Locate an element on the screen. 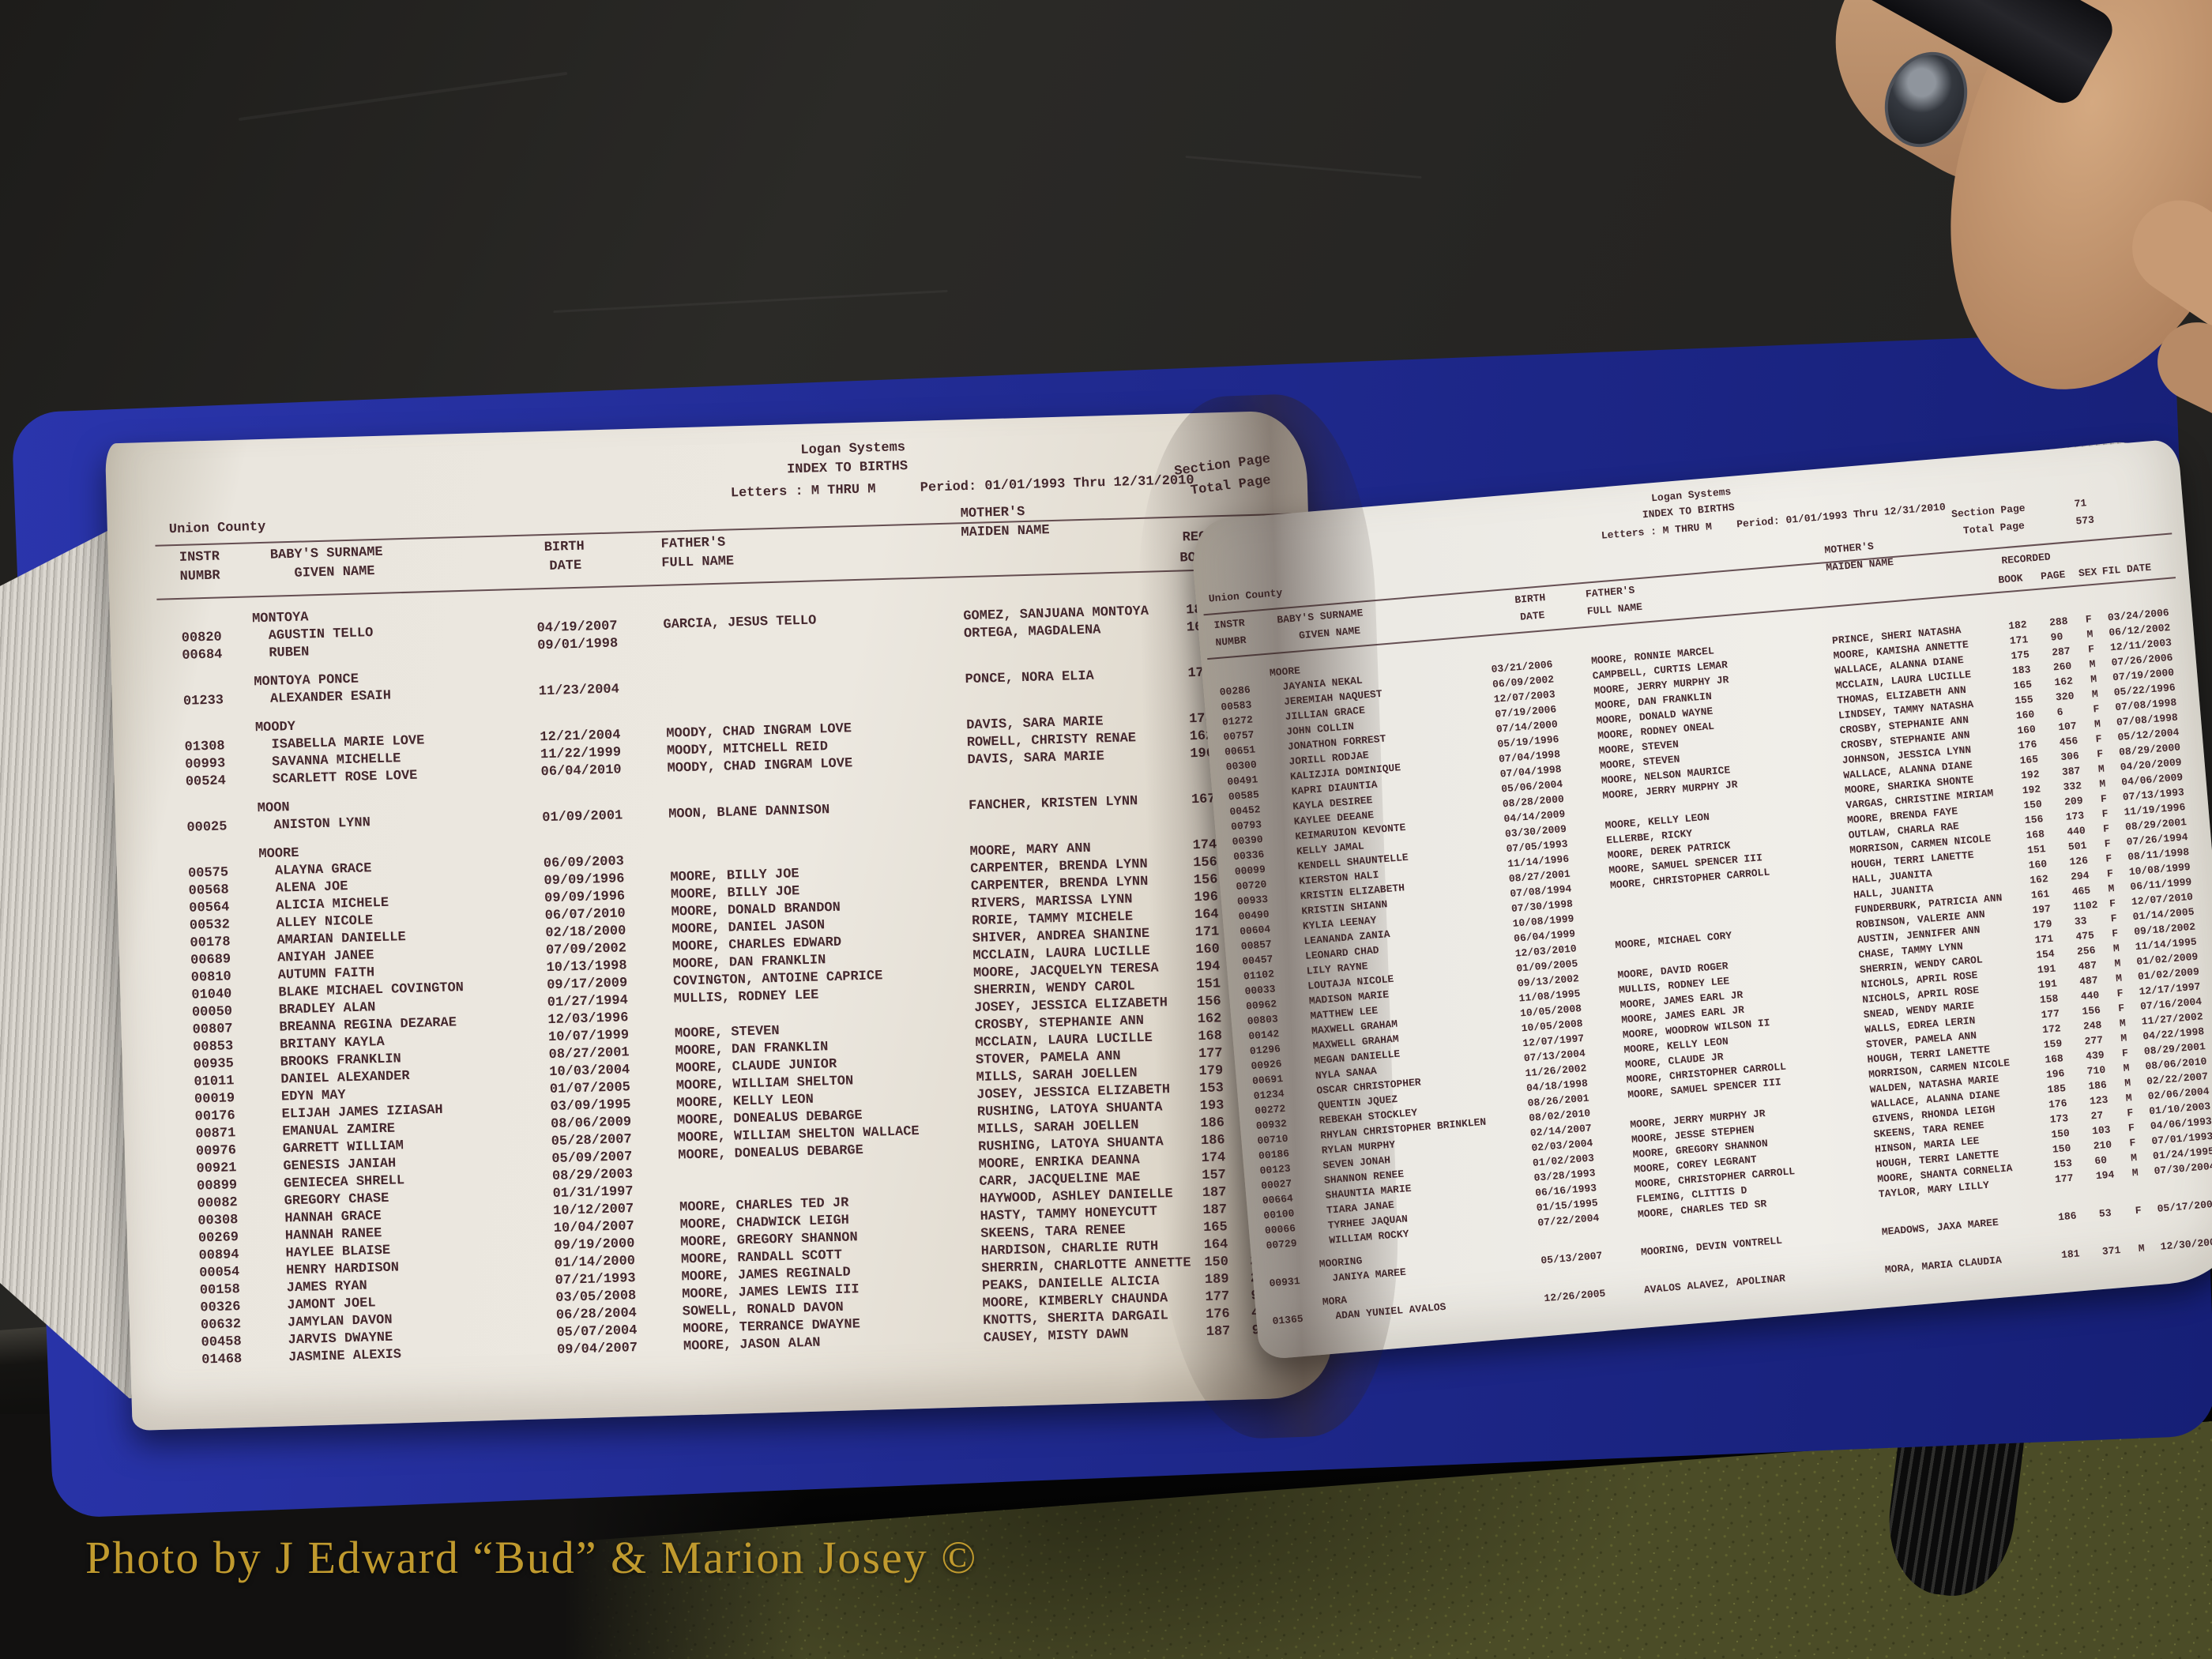 The image size is (2212, 1659). cell-instr: 01468 is located at coordinates (222, 1360).